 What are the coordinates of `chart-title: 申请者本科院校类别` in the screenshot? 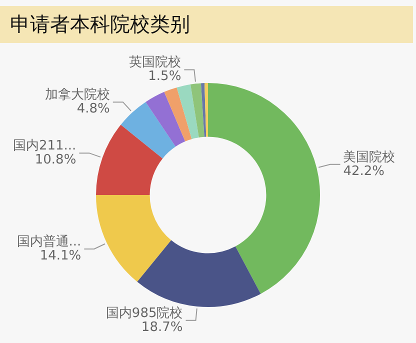 It's located at (206, 24).